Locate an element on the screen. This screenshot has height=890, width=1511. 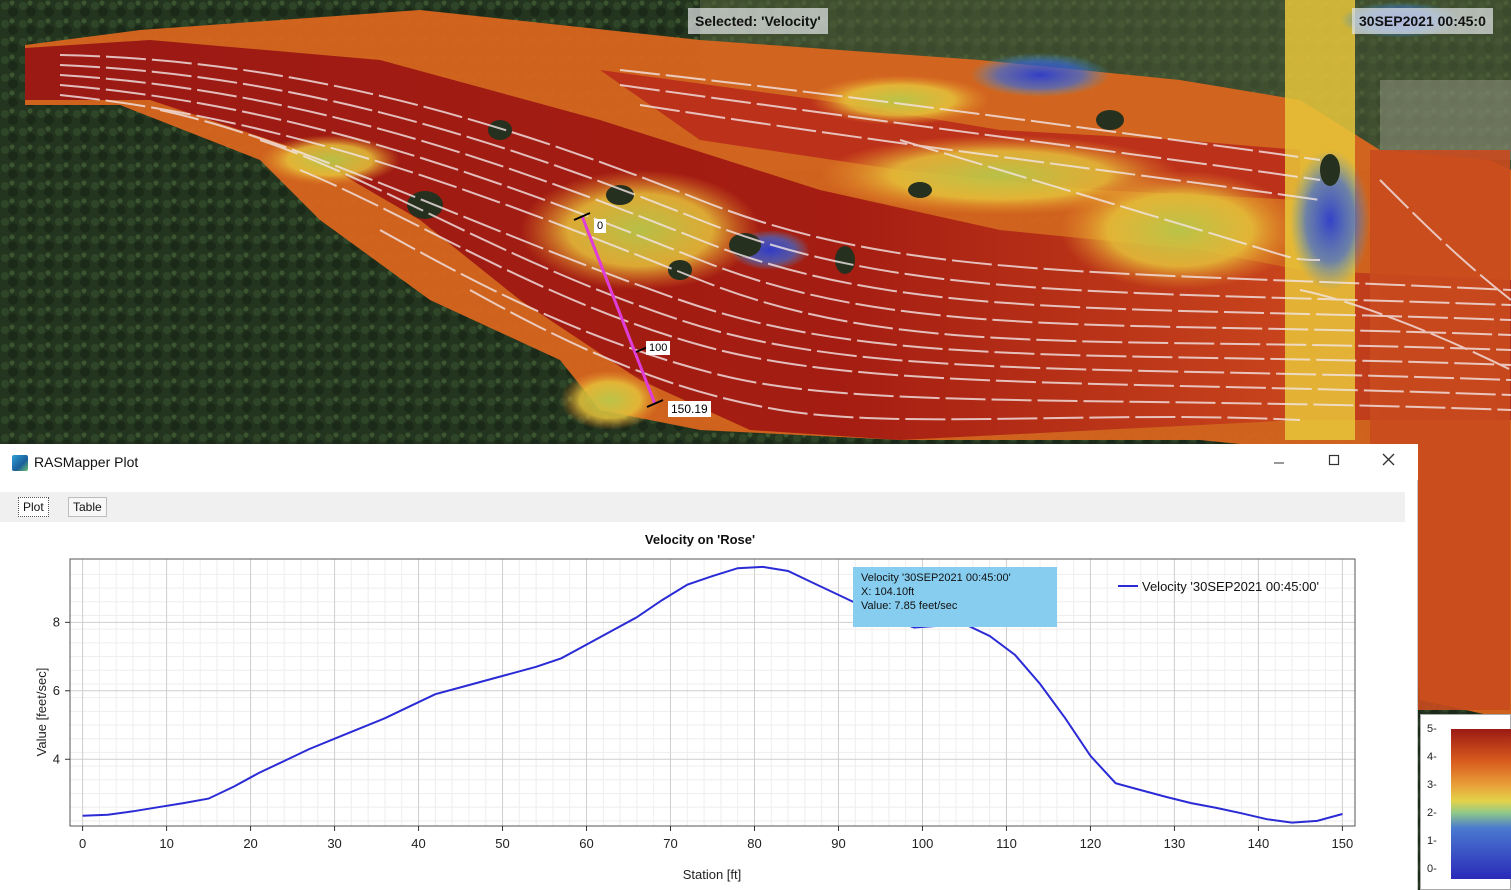
y-tick-label: 8 is located at coordinates (56, 621).